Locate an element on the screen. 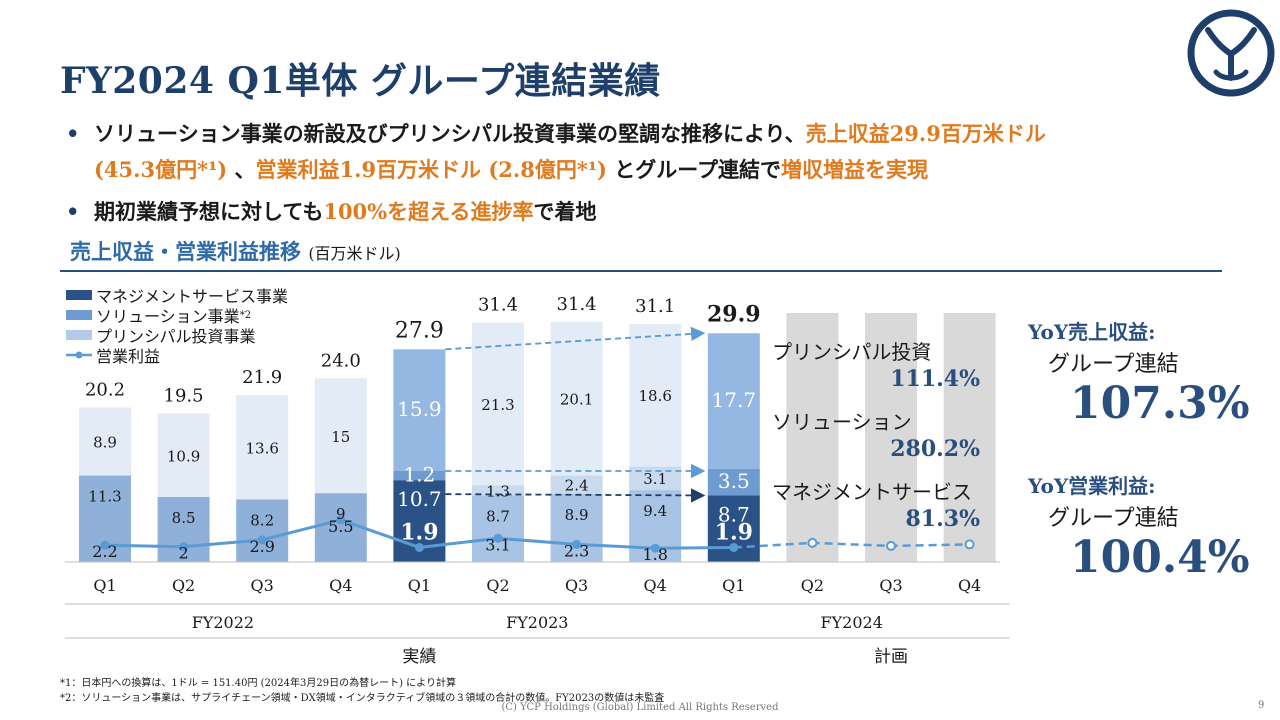 This screenshot has width=1280, height=720. legend-swatch-solution is located at coordinates (79, 315).